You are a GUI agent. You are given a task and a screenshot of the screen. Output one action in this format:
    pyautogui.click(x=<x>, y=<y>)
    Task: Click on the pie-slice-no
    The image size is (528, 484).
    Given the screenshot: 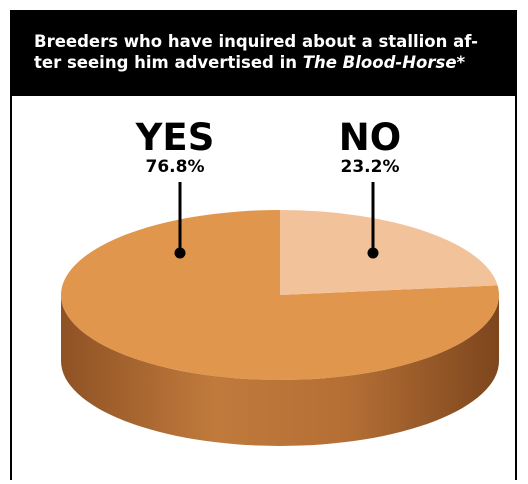 What is the action you would take?
    pyautogui.click(x=389, y=252)
    